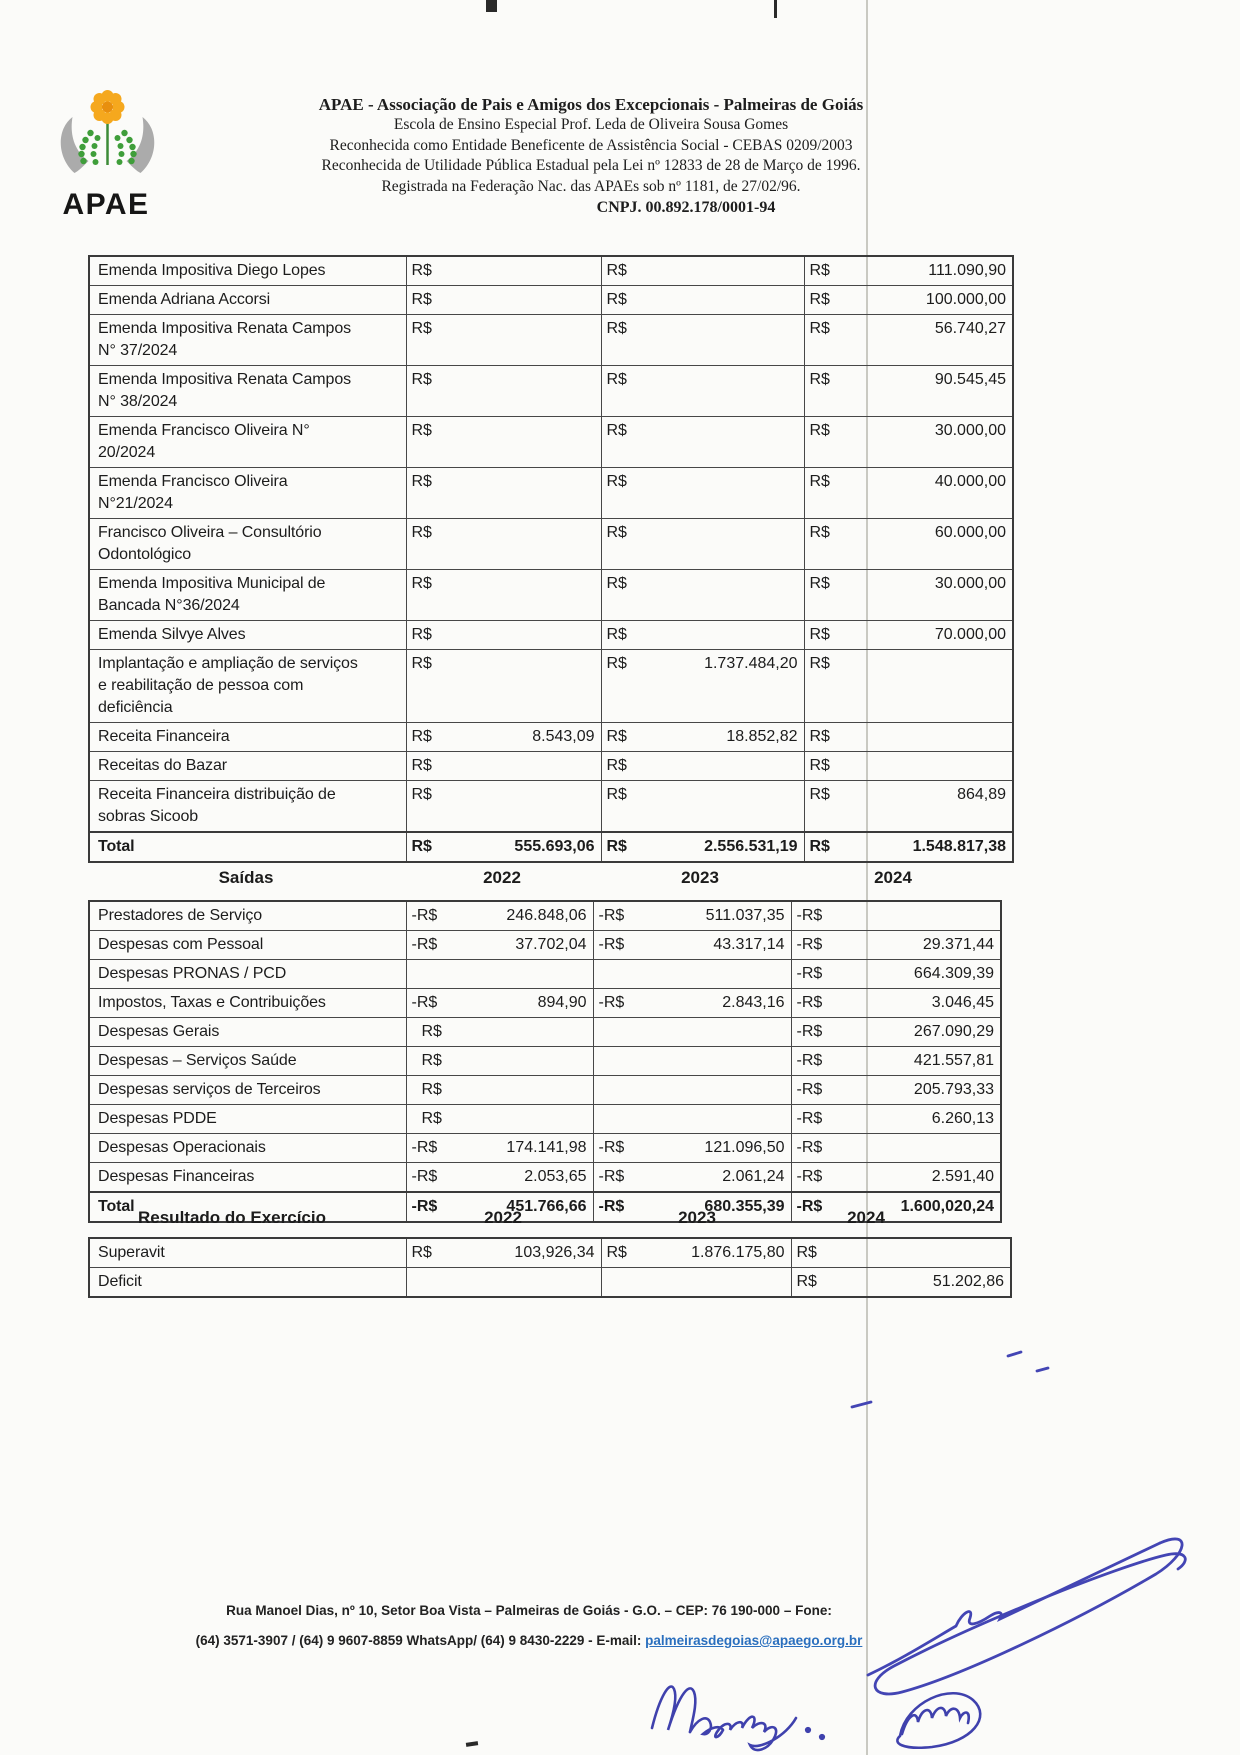 The width and height of the screenshot is (1240, 1755). Describe the element at coordinates (247, 1148) in the screenshot. I see `row-label: Despesas Operacionais` at that location.